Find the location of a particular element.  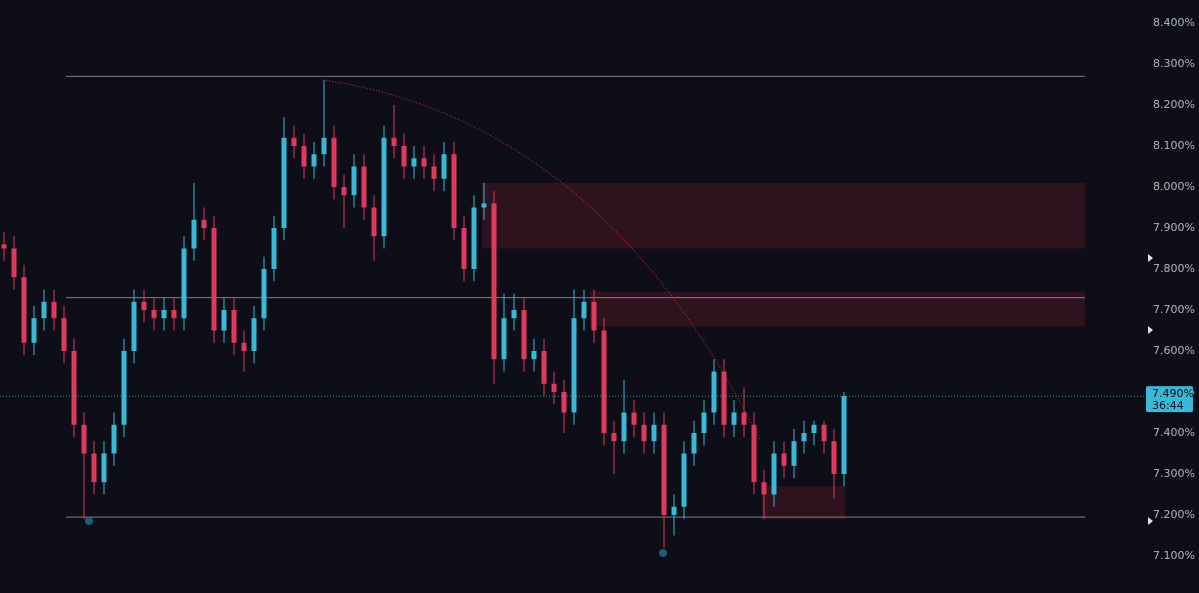

last-price-label: 7.490% is located at coordinates (1173, 393).